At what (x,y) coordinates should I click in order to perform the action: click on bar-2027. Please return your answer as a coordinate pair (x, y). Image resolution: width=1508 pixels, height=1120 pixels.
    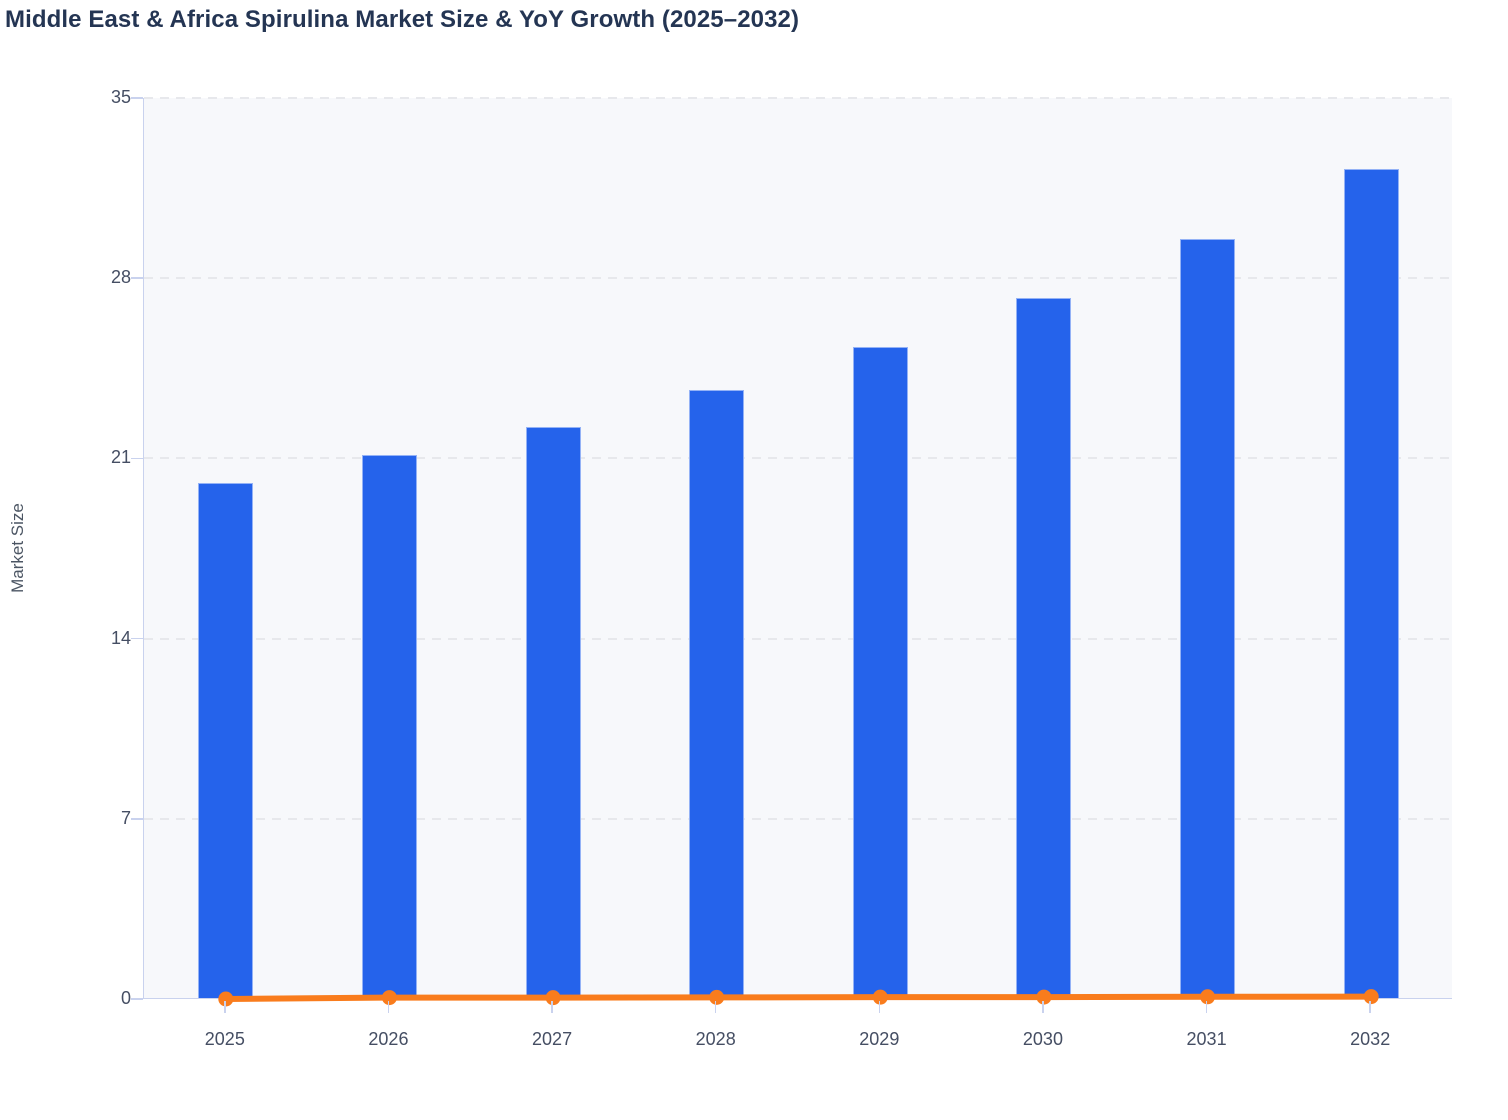
    Looking at the image, I should click on (553, 712).